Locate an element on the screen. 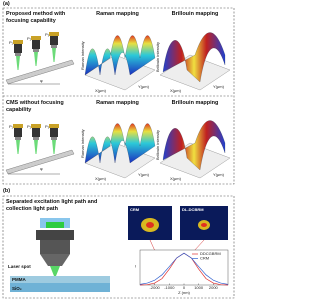 Image resolution: width=320 pixels, height=300 pixels. layer-label: PMMA is located at coordinates (19, 279).